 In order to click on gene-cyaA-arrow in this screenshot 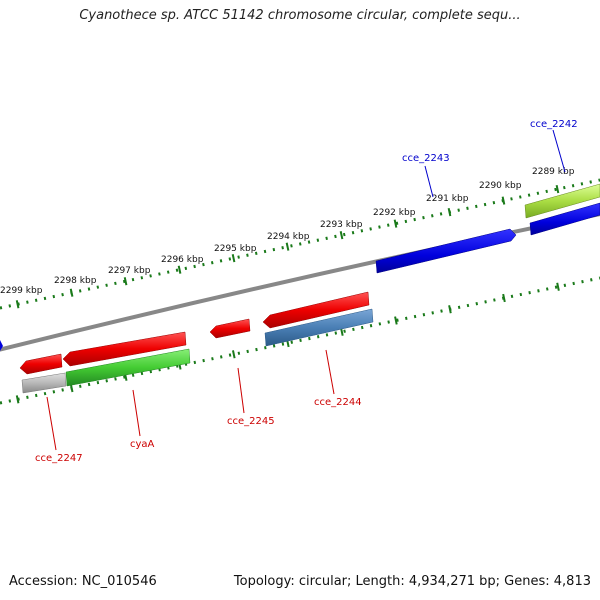, I will do `click(124, 349)`.